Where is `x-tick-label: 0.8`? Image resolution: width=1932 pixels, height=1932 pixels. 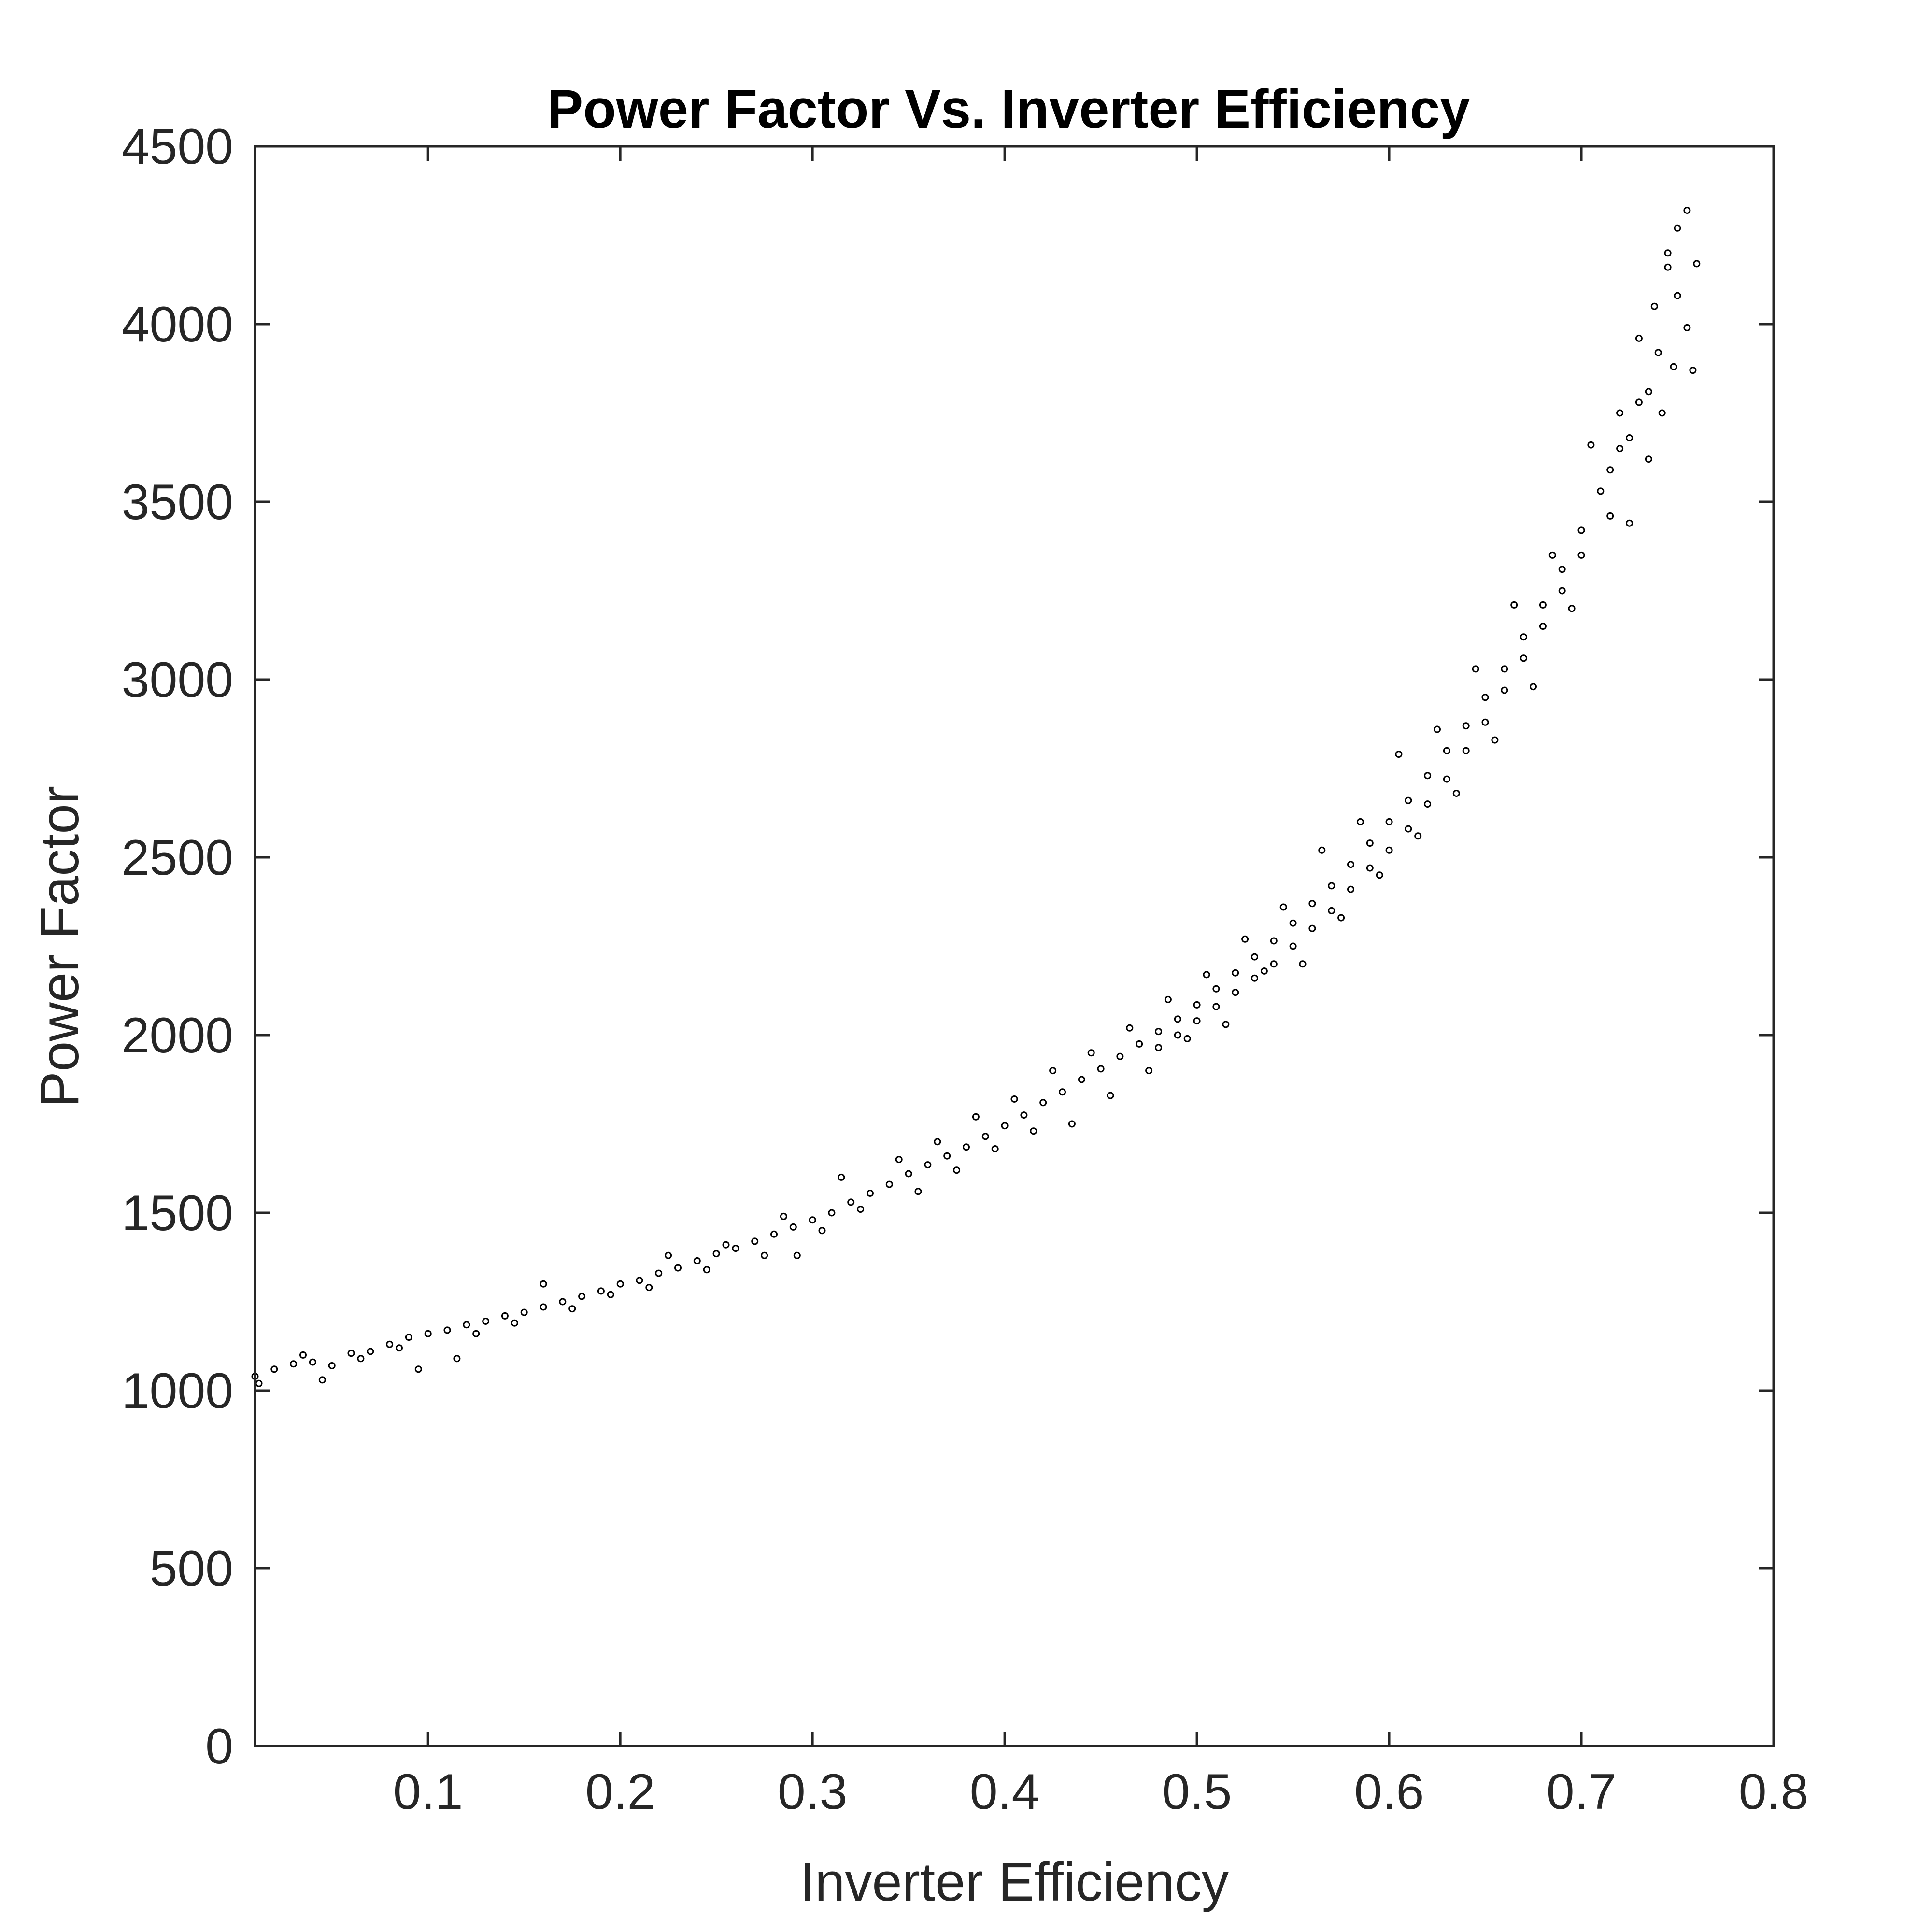 x-tick-label: 0.8 is located at coordinates (1774, 1792).